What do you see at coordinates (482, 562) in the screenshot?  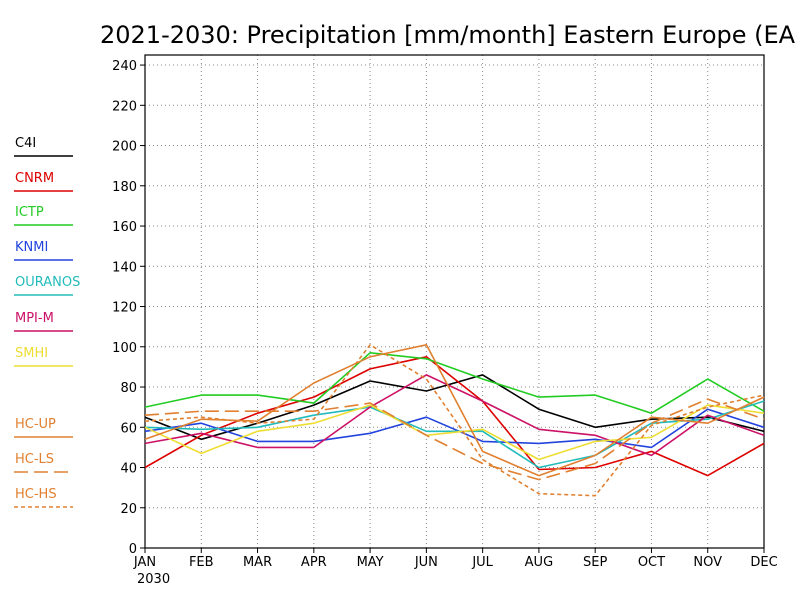 I see `x-tick-label: JUL` at bounding box center [482, 562].